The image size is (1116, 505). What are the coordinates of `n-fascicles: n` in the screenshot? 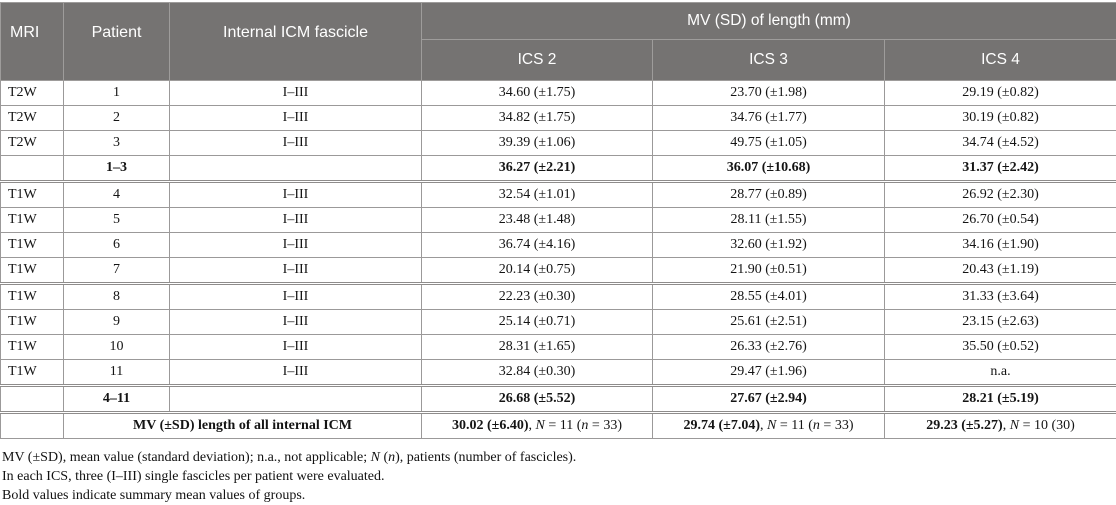 It's located at (816, 425).